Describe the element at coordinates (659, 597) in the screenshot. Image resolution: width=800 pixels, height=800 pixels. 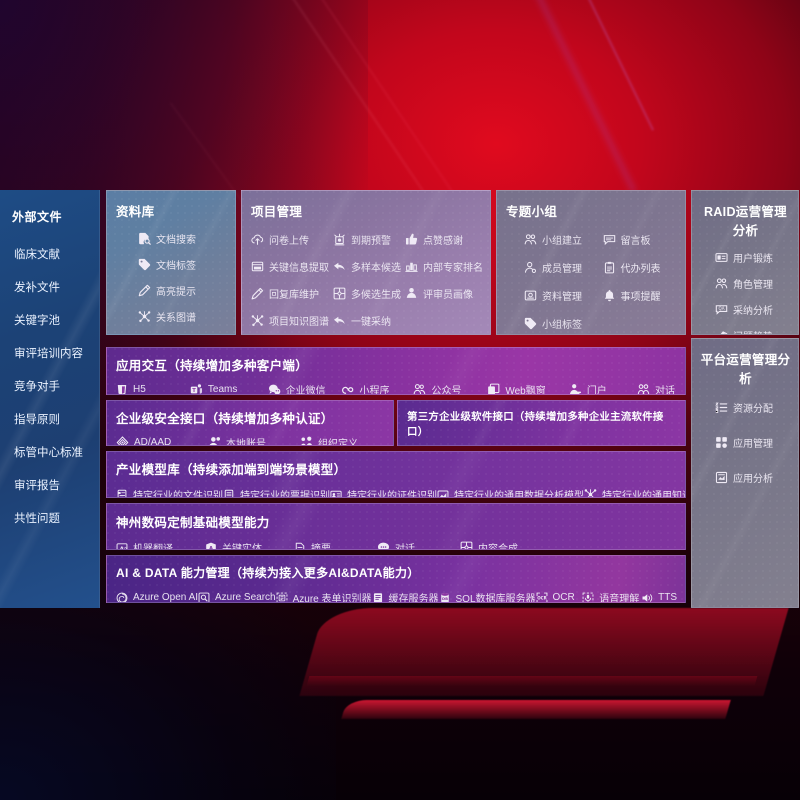
I see `ai-data-item-7: TTS` at that location.